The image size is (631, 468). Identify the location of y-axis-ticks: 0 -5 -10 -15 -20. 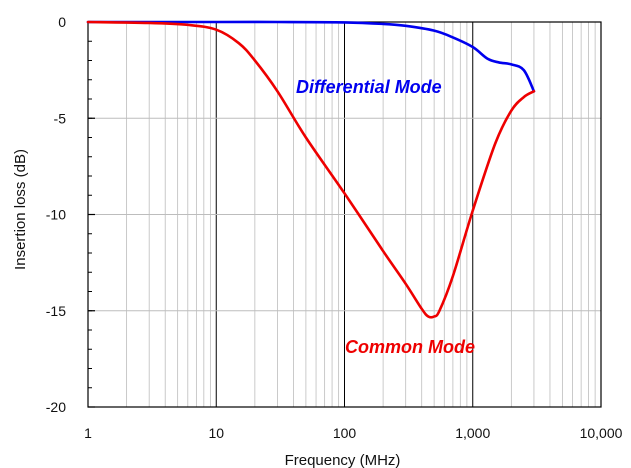
(70, 214).